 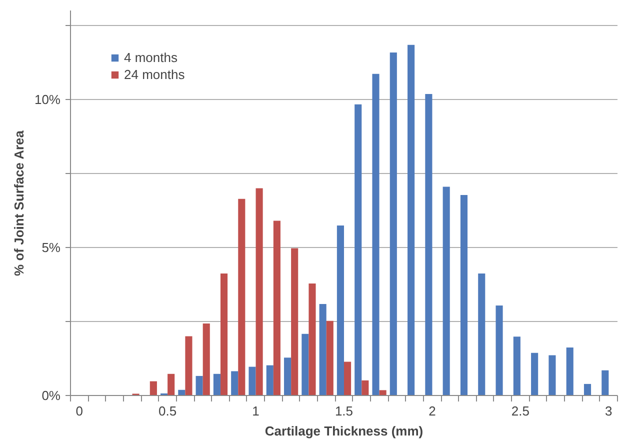 I want to click on x-tick-label: 1, so click(x=256, y=411).